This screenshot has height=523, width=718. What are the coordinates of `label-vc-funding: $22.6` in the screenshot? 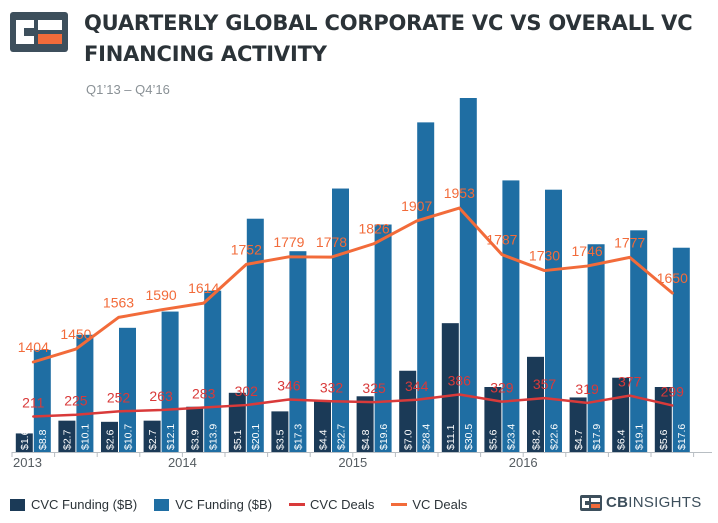 It's located at (554, 437).